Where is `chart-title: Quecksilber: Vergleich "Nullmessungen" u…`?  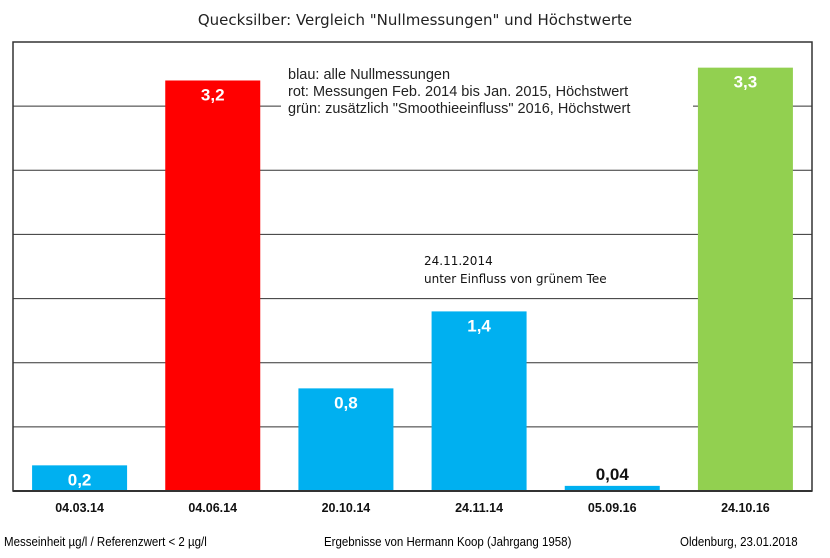
chart-title: Quecksilber: Vergleich "Nullmessungen" u… is located at coordinates (415, 20).